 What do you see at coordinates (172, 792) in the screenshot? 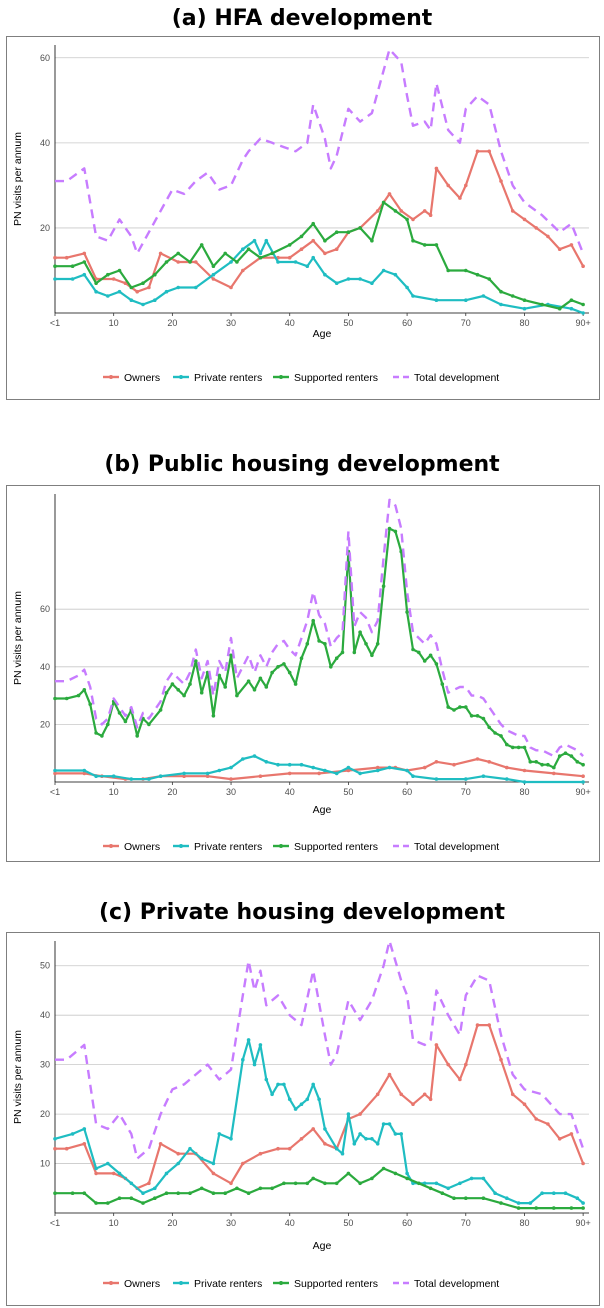
I see `x-tick-label: 20` at bounding box center [172, 792].